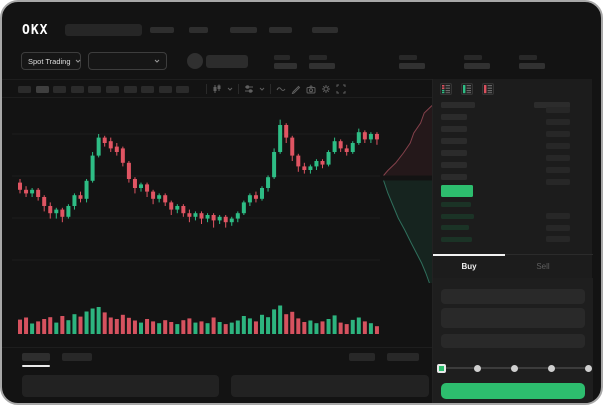  I want to click on last-price-bar, so click(457, 191).